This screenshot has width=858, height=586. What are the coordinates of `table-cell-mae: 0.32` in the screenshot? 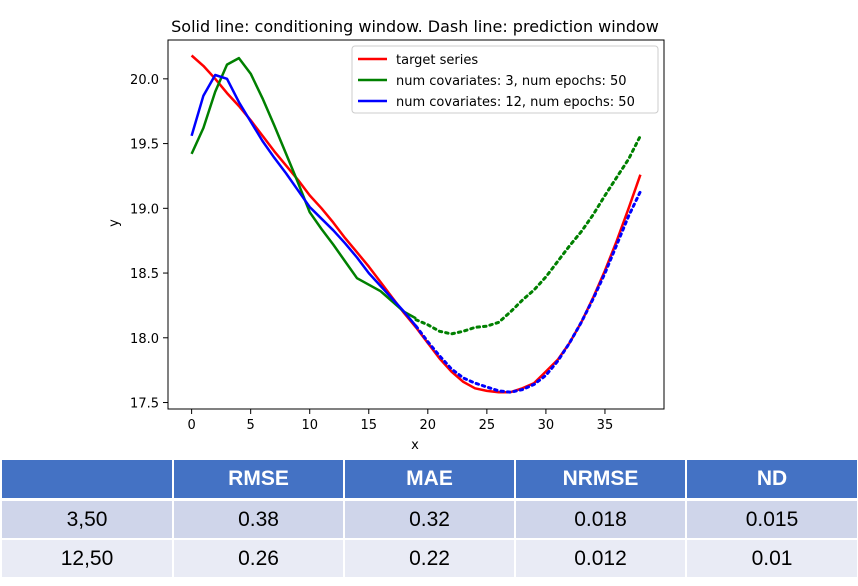 It's located at (430, 519).